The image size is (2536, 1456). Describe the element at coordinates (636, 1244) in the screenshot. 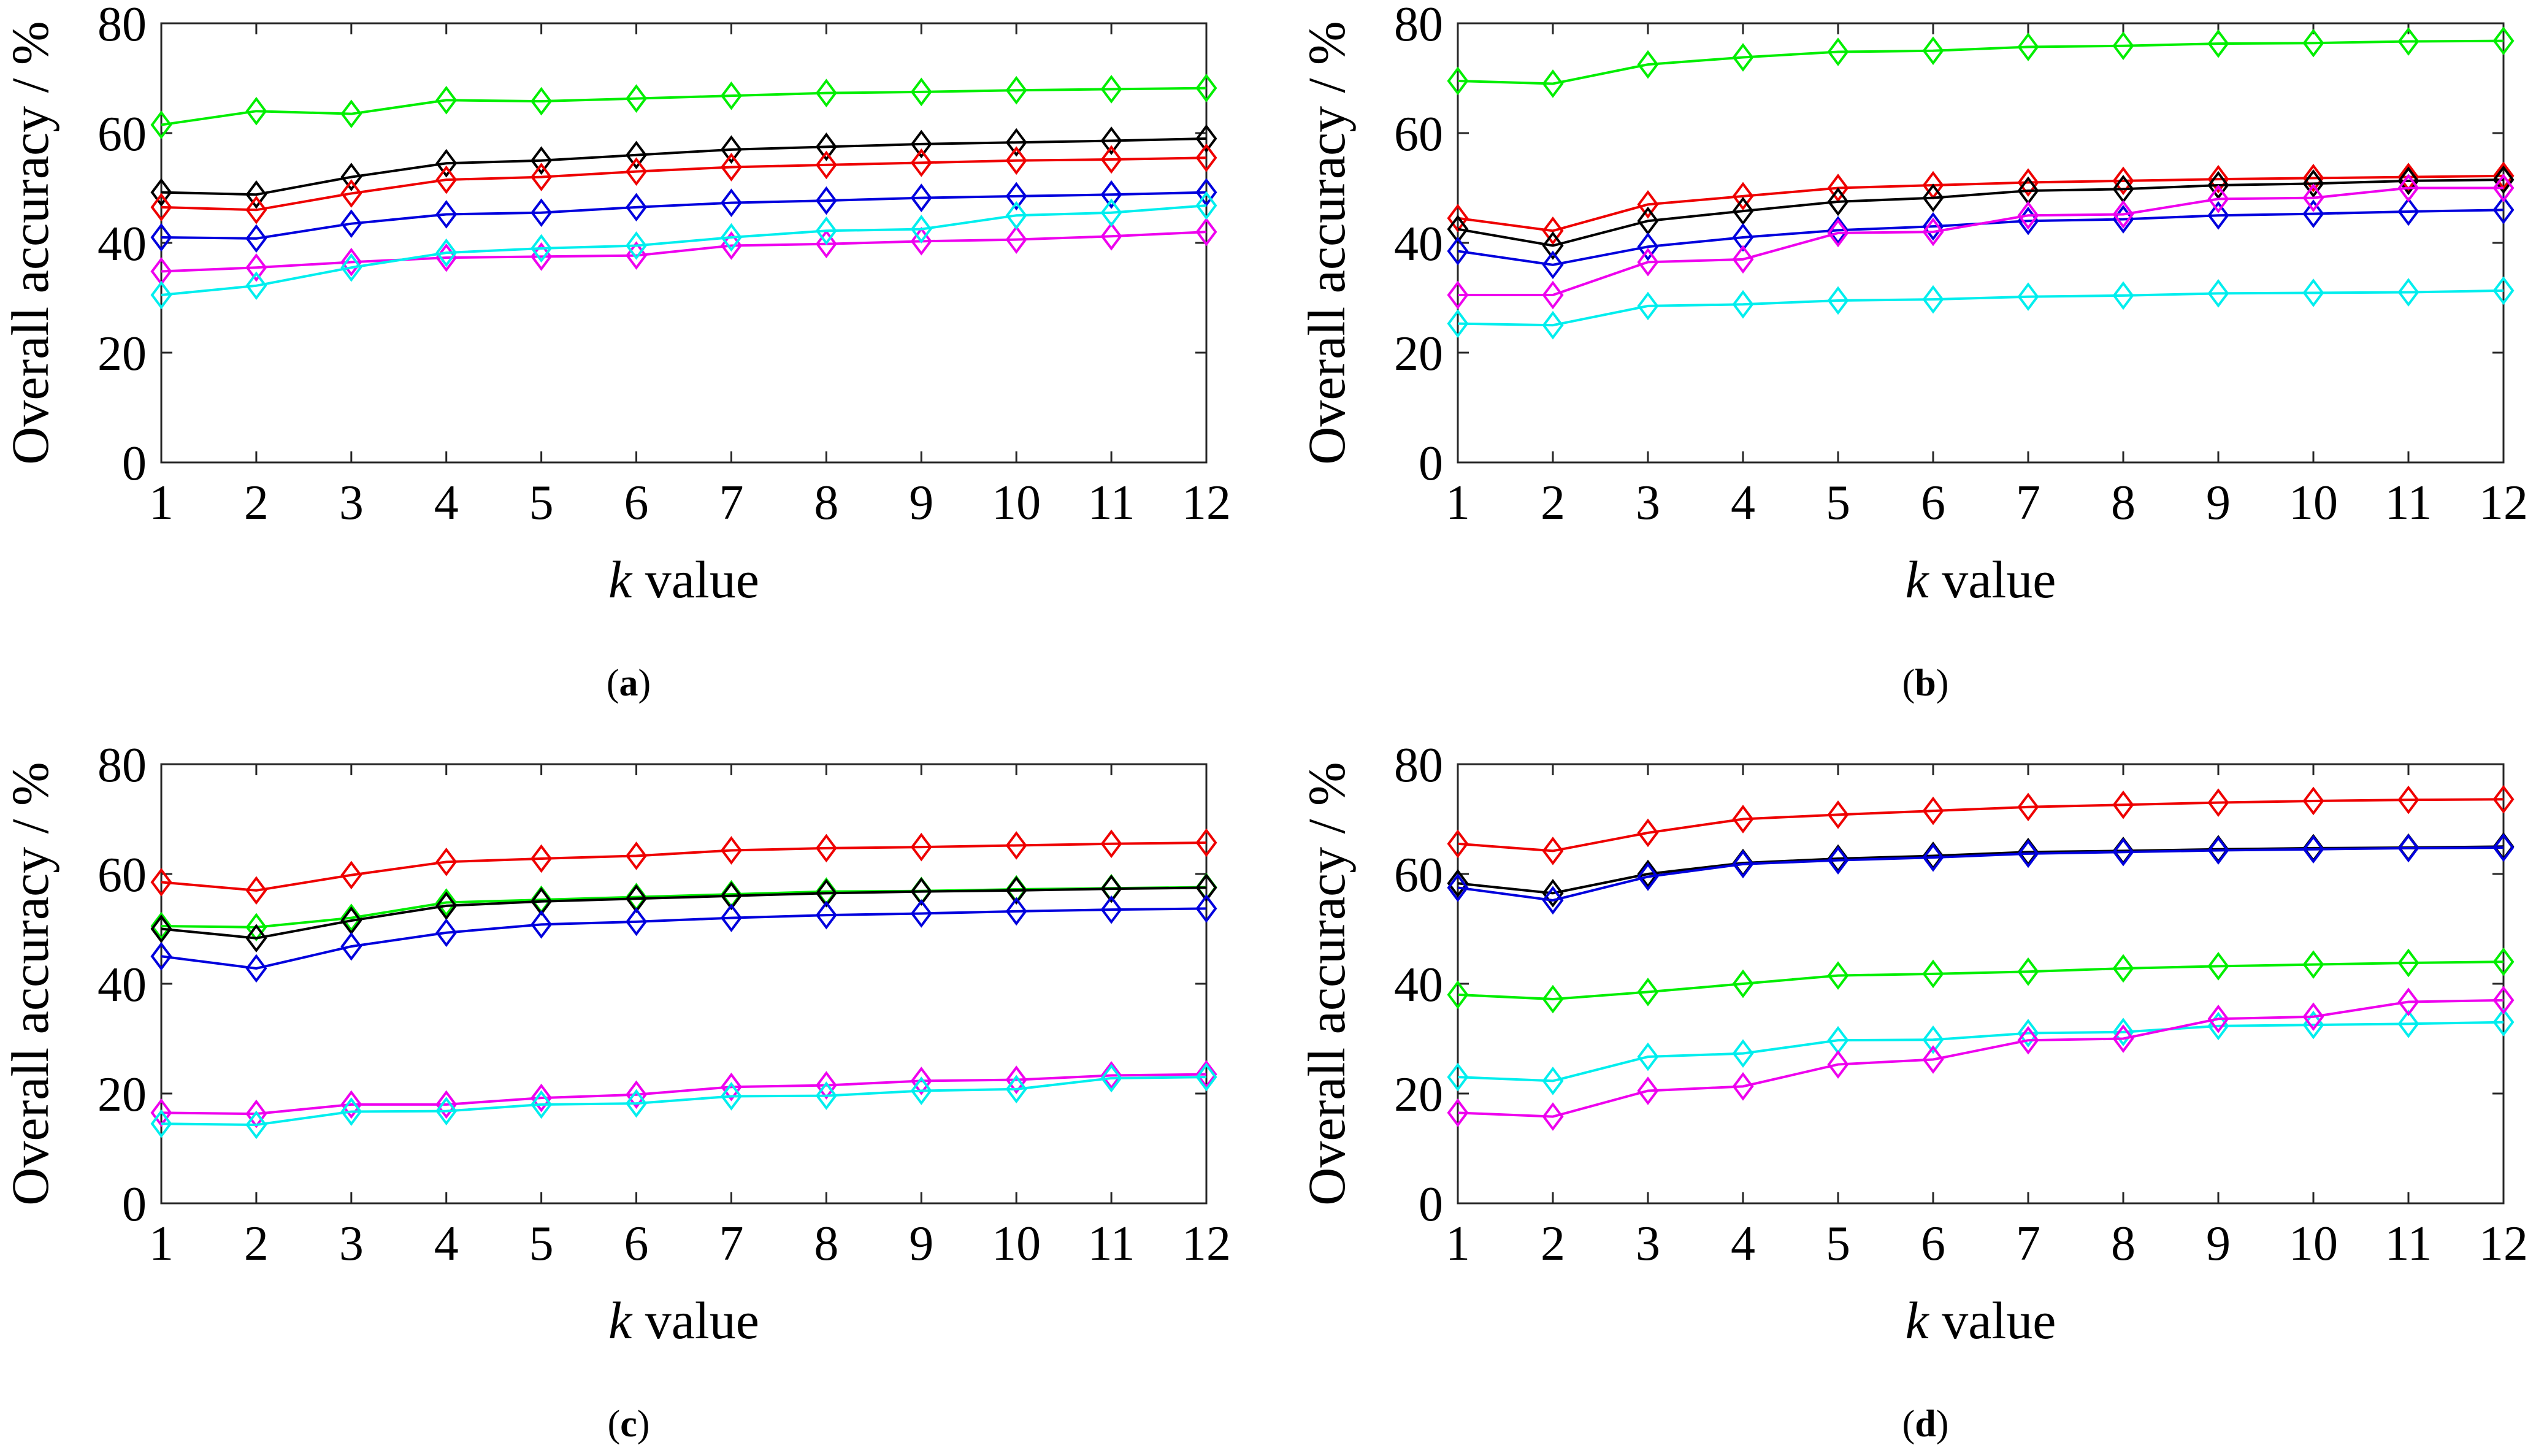

I see `x-tick-label: 6` at that location.